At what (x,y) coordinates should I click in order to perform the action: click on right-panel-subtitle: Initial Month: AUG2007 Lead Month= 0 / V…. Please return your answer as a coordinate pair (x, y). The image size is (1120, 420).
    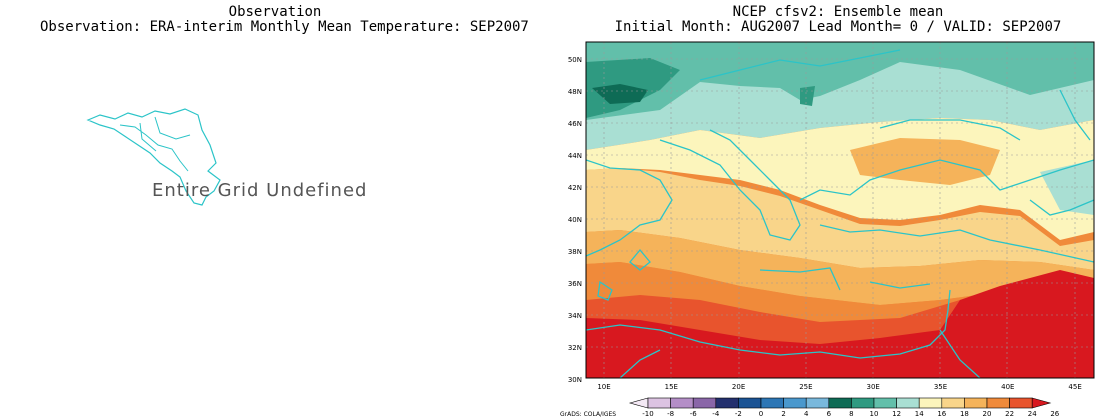
    Looking at the image, I should click on (838, 27).